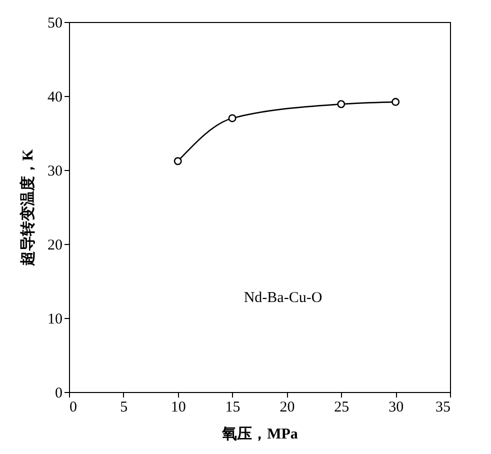  I want to click on x-tick-label: 5, so click(124, 408).